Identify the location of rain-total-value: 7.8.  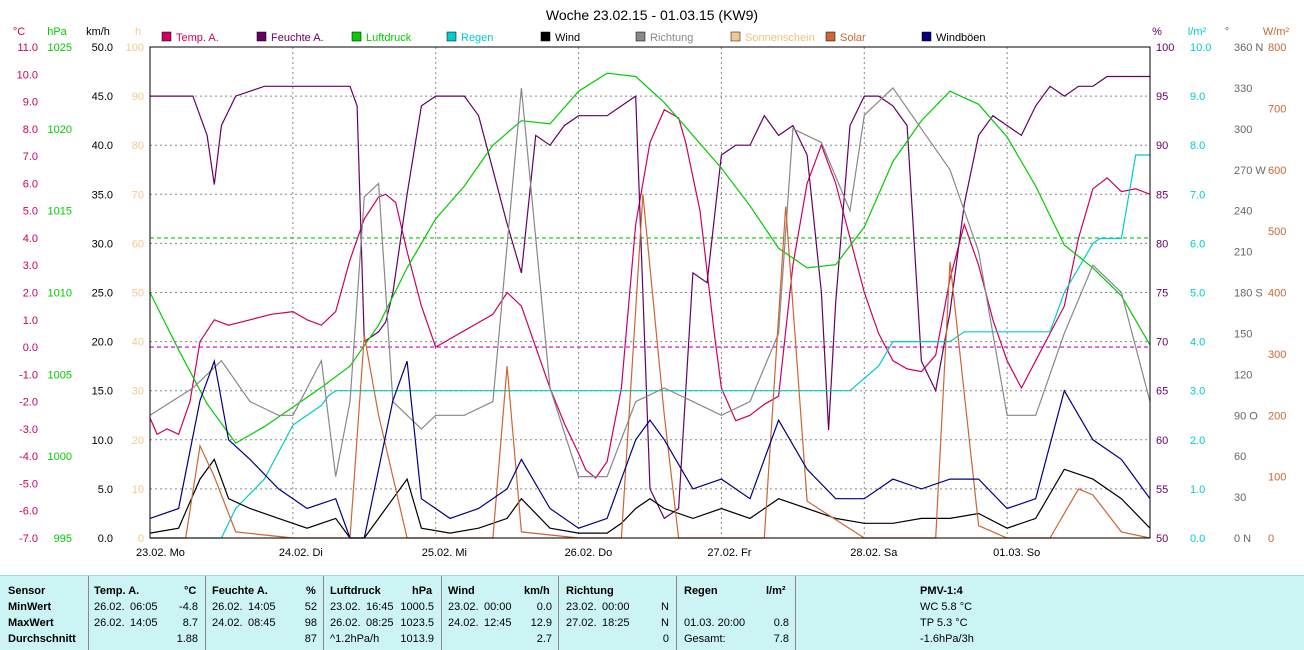
(781, 639).